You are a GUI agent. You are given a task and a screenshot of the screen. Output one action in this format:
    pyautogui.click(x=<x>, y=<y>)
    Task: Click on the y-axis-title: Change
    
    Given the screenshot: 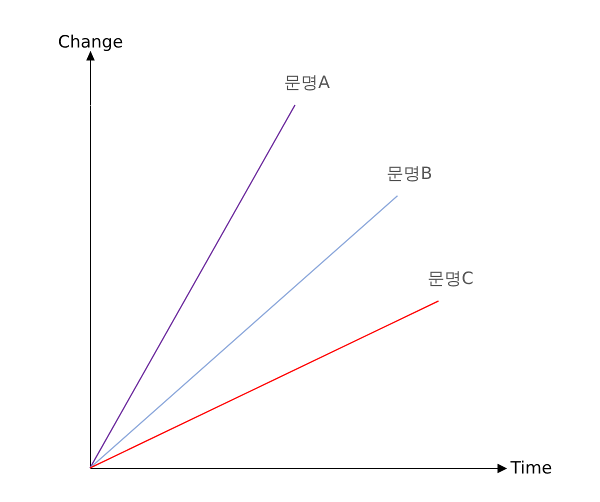 What is the action you would take?
    pyautogui.click(x=91, y=42)
    